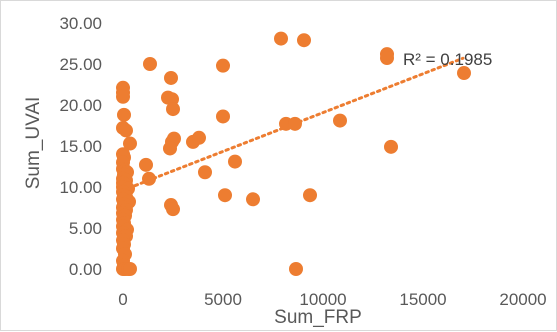 Image resolution: width=557 pixels, height=332 pixels. Describe the element at coordinates (80, 105) in the screenshot. I see `y-tick-label: 20.00` at that location.